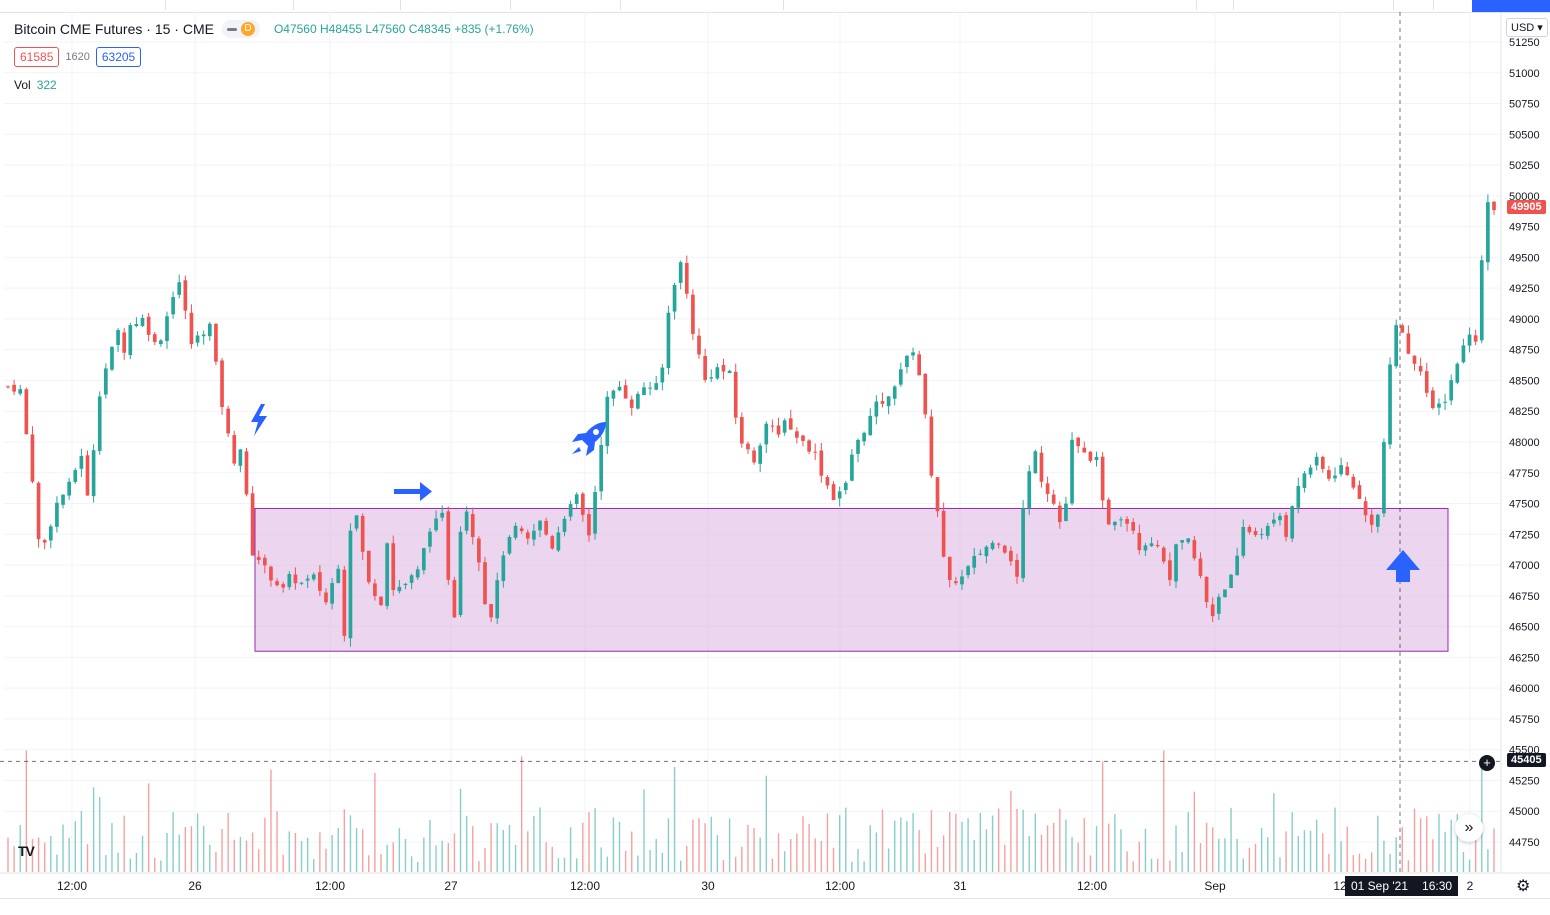 Image resolution: width=1550 pixels, height=915 pixels. What do you see at coordinates (1527, 27) in the screenshot?
I see `currency-selector: USD ▾` at bounding box center [1527, 27].